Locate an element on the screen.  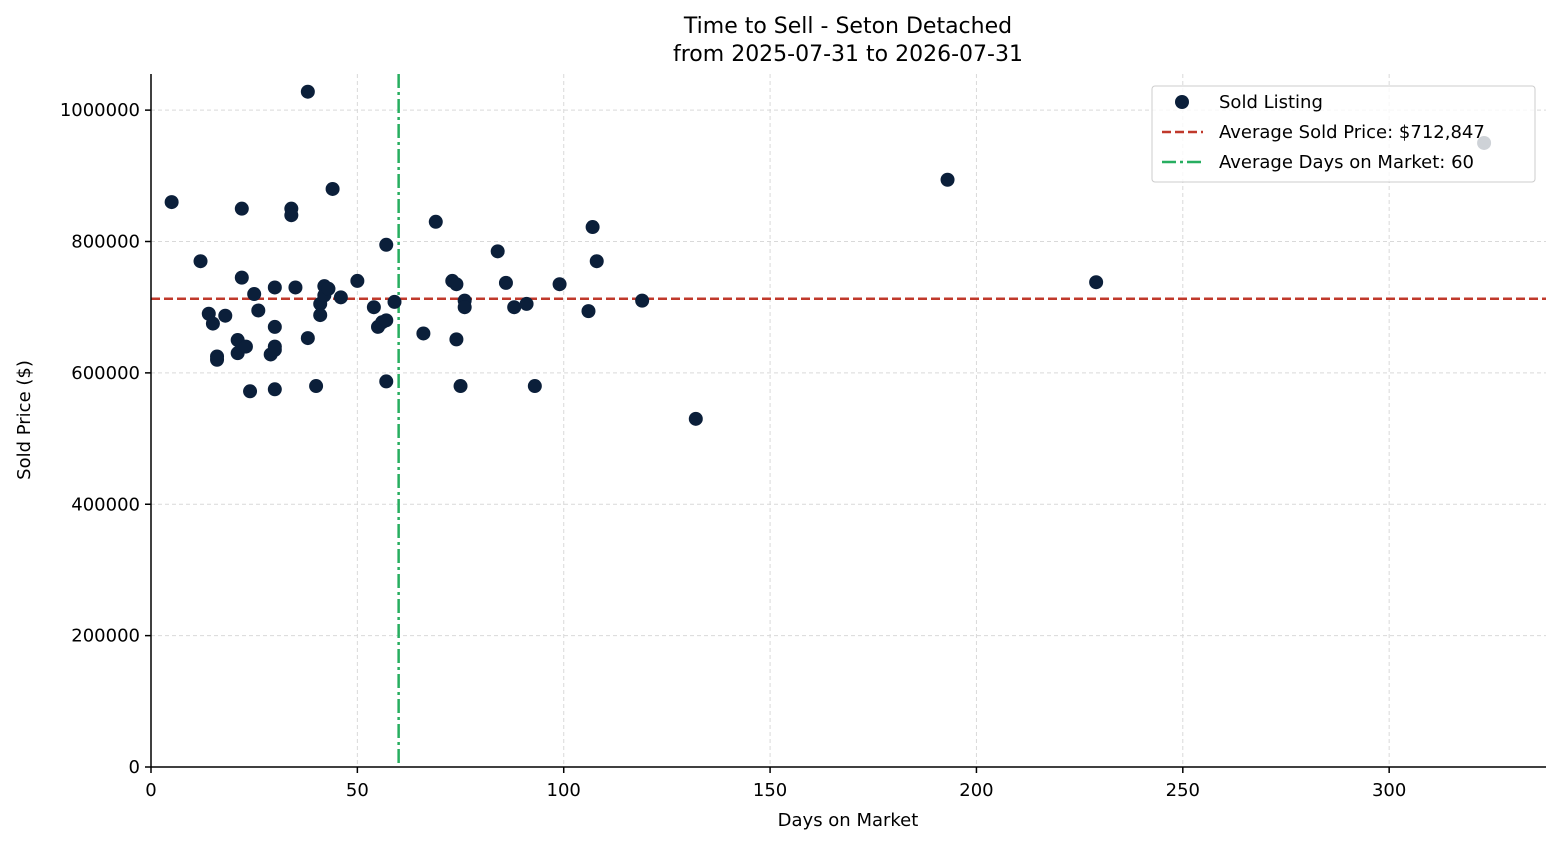
legend-box is located at coordinates (1343, 134).